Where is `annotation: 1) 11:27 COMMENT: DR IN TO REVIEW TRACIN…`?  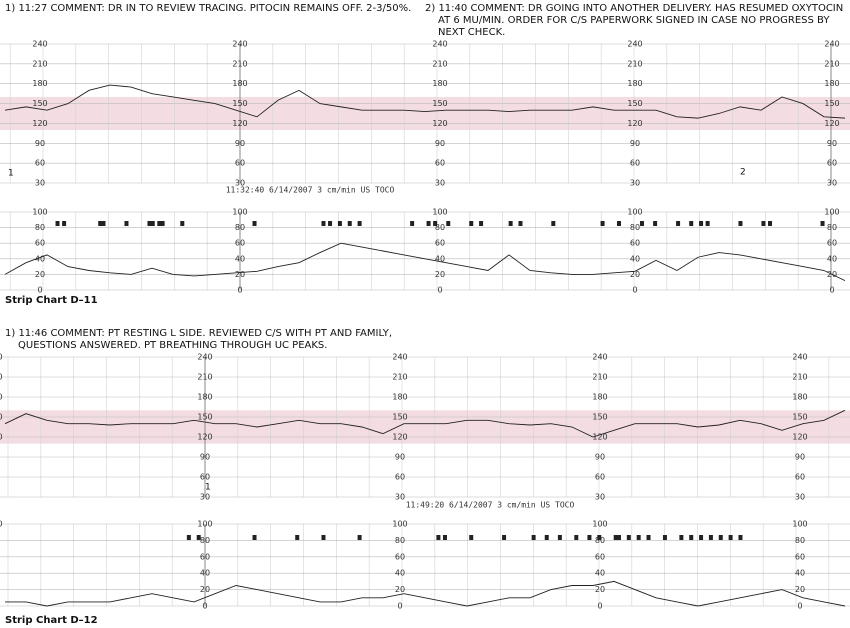
annotation: 1) 11:27 COMMENT: DR IN TO REVIEW TRACIN… is located at coordinates (208, 8).